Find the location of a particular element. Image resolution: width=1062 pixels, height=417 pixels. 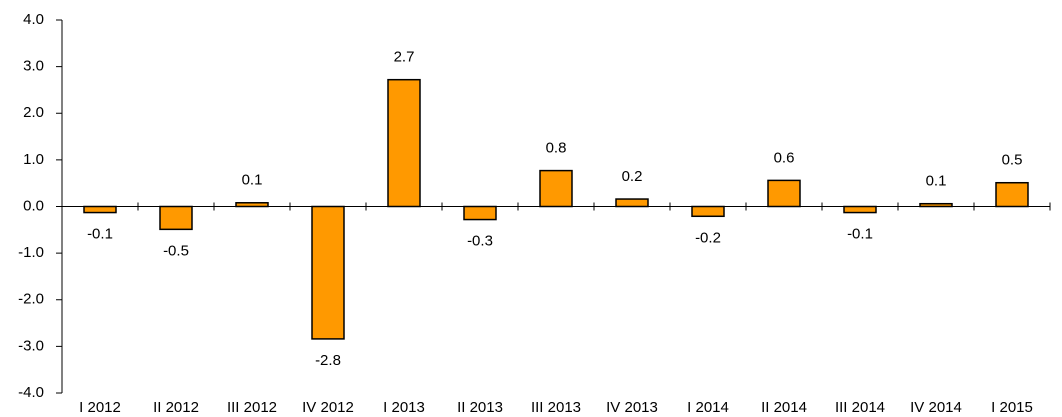

data-label: 2.7 is located at coordinates (404, 57).